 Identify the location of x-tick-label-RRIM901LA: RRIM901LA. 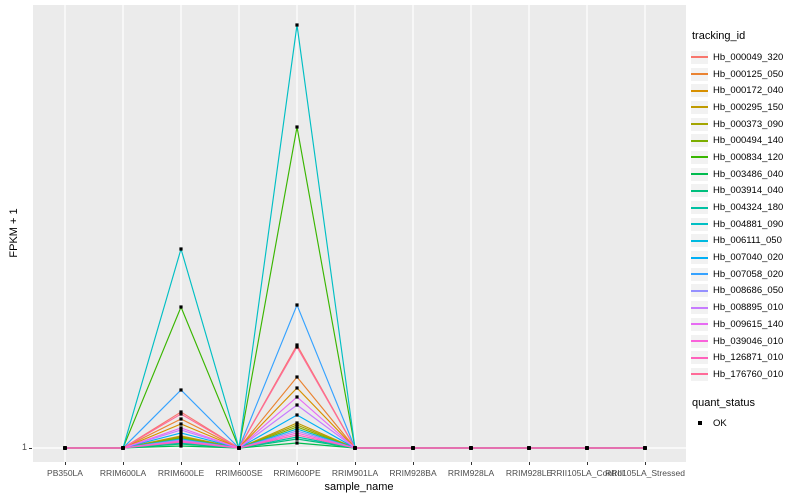
(355, 473).